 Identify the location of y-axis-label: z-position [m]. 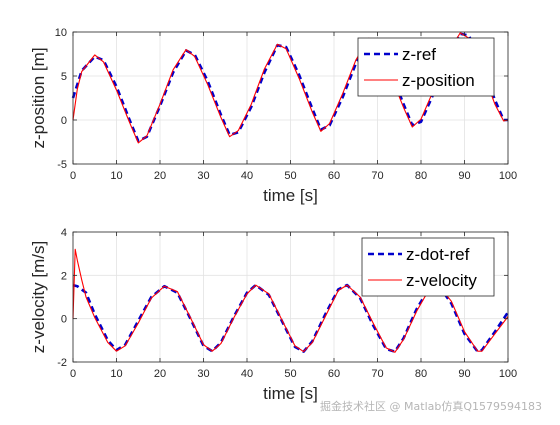
(38, 97).